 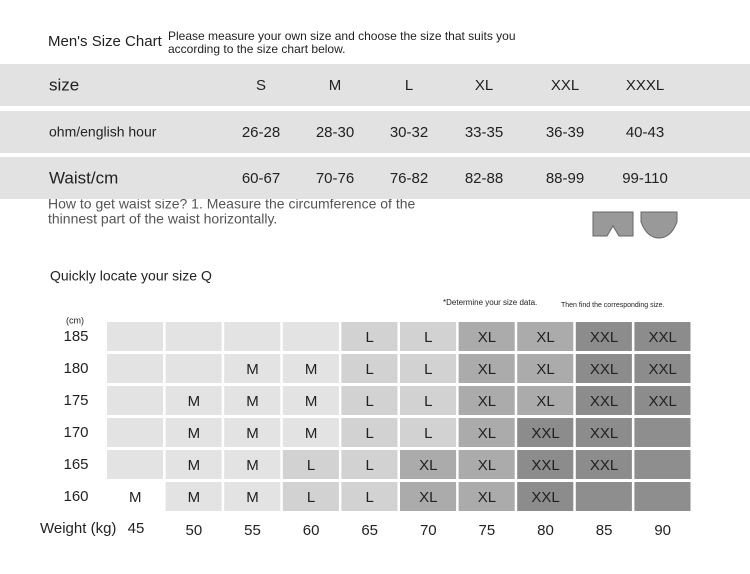 I want to click on icon, so click(x=635, y=225).